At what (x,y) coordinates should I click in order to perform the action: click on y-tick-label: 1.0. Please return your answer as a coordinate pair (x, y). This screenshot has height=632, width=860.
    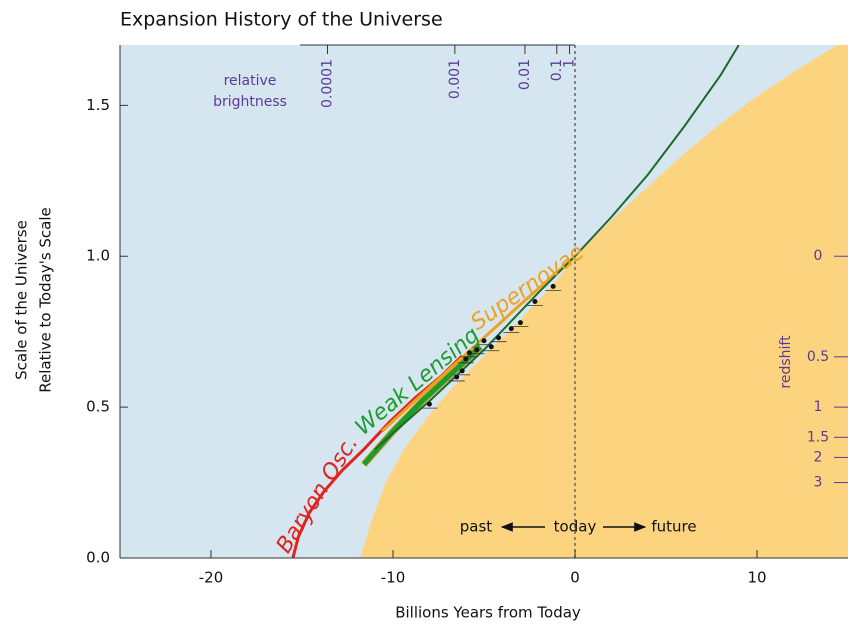
    Looking at the image, I should click on (98, 256).